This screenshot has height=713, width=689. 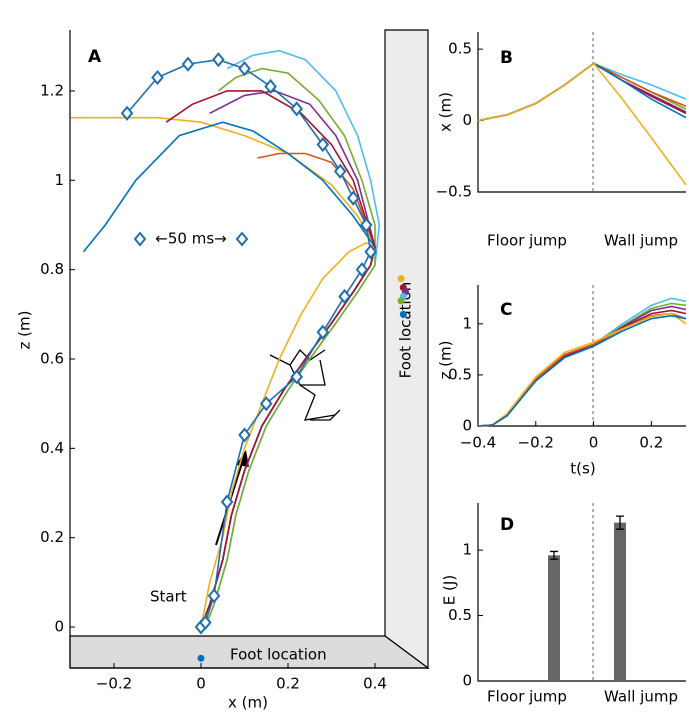 I want to click on x-axis-title: t(s), so click(x=582, y=469).